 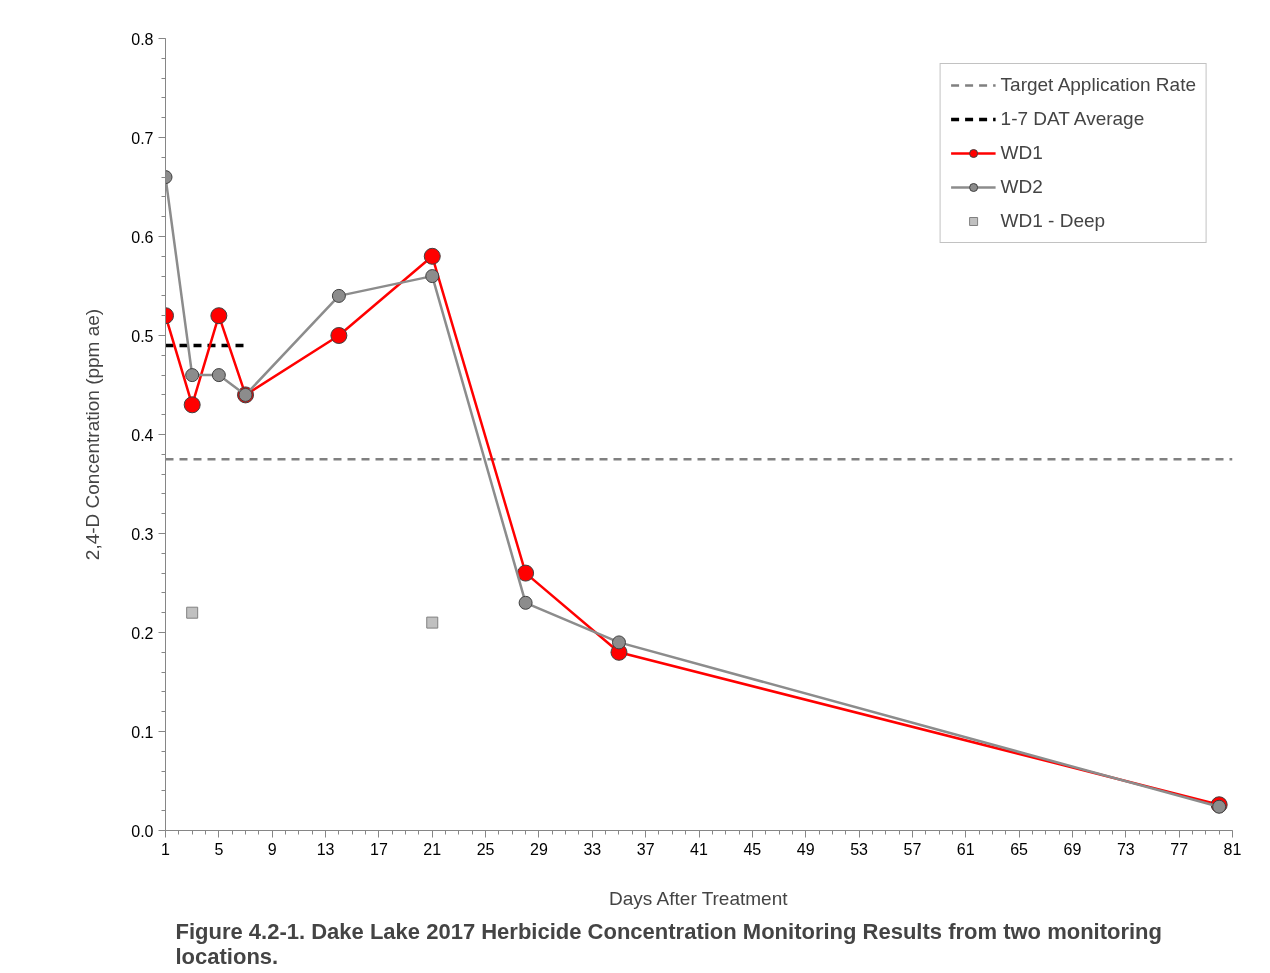 What do you see at coordinates (219, 849) in the screenshot?
I see `x-tick-label: 5` at bounding box center [219, 849].